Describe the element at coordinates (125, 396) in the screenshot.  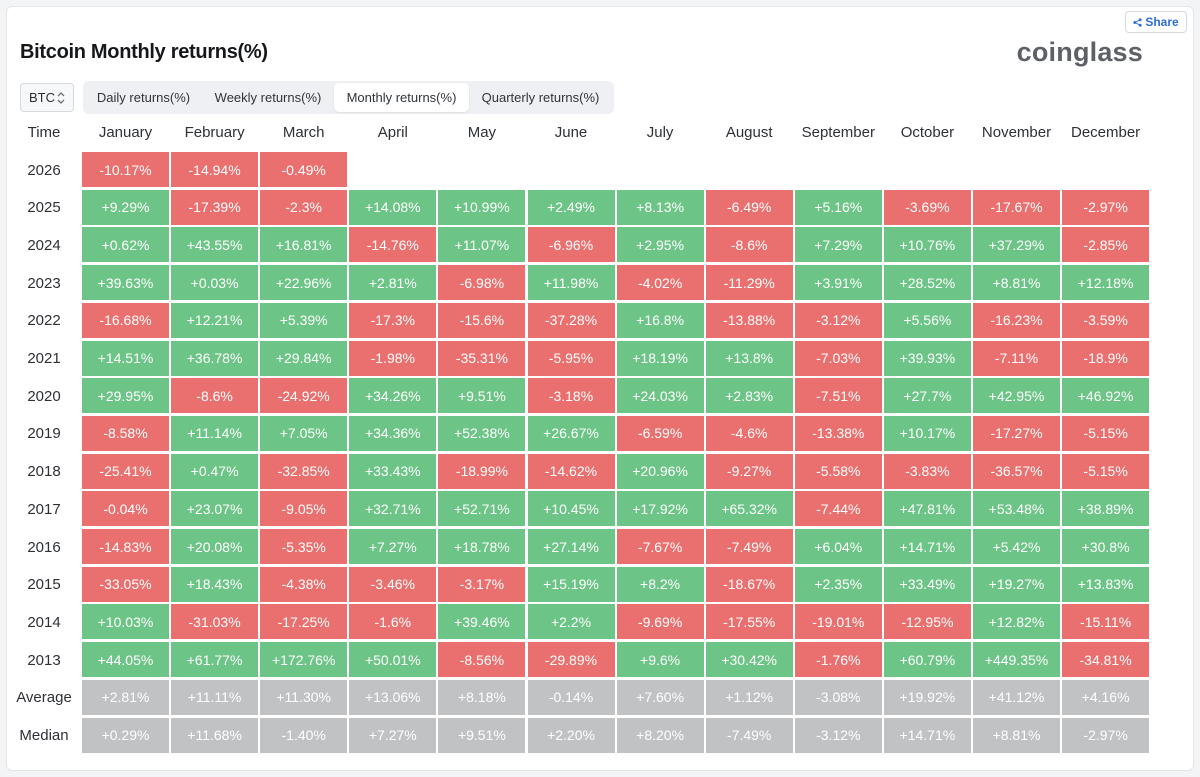
I see `return-cell: +29.95%` at that location.